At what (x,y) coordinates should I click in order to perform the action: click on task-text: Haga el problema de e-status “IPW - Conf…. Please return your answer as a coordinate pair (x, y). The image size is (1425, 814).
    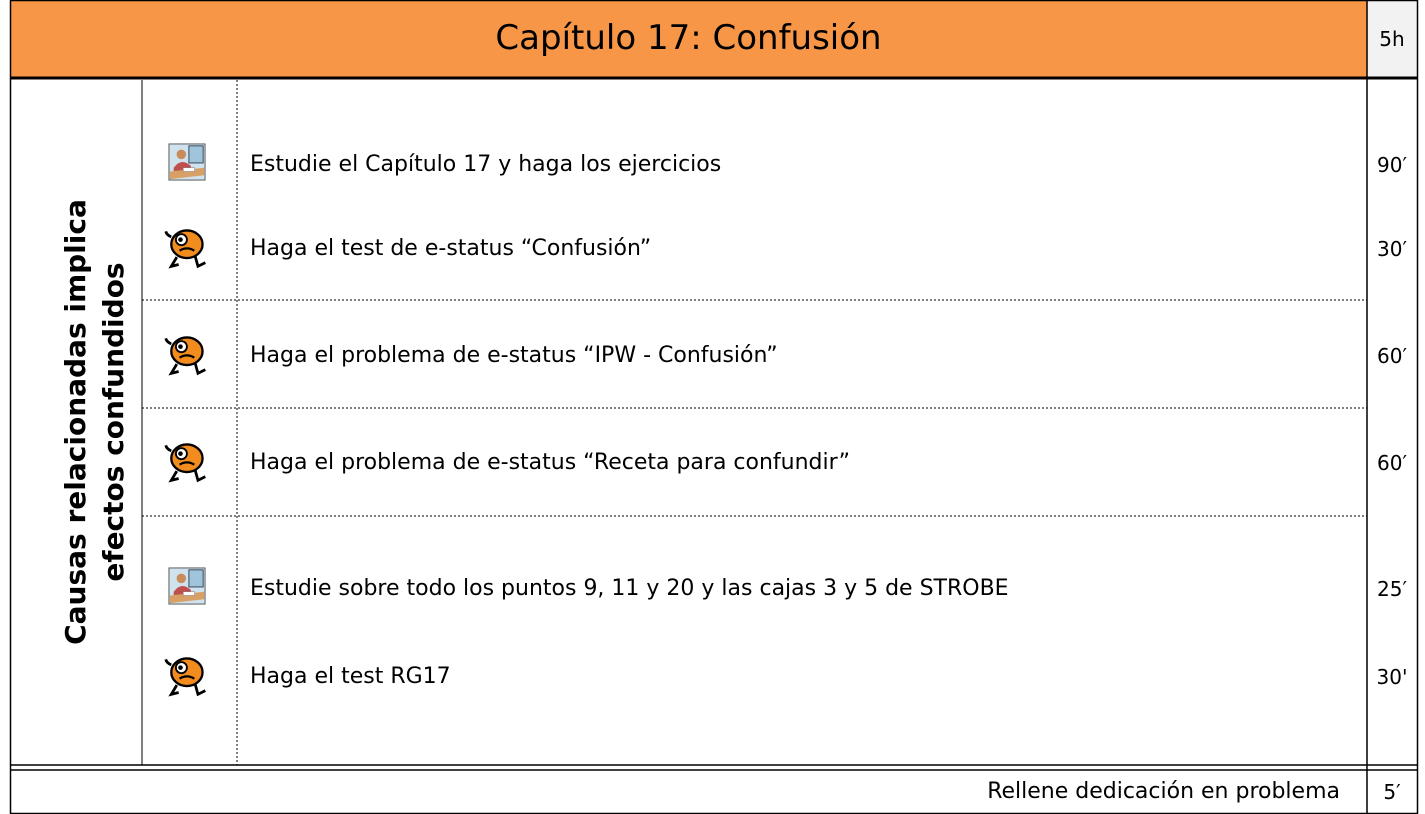
    Looking at the image, I should click on (514, 355).